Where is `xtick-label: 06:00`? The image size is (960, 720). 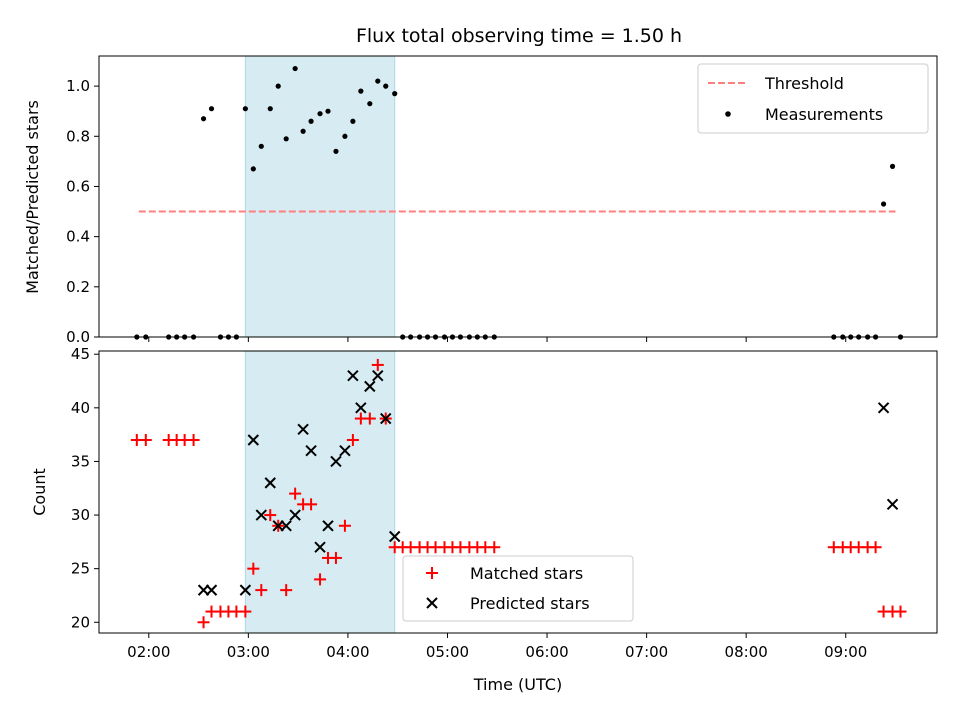 xtick-label: 06:00 is located at coordinates (546, 652).